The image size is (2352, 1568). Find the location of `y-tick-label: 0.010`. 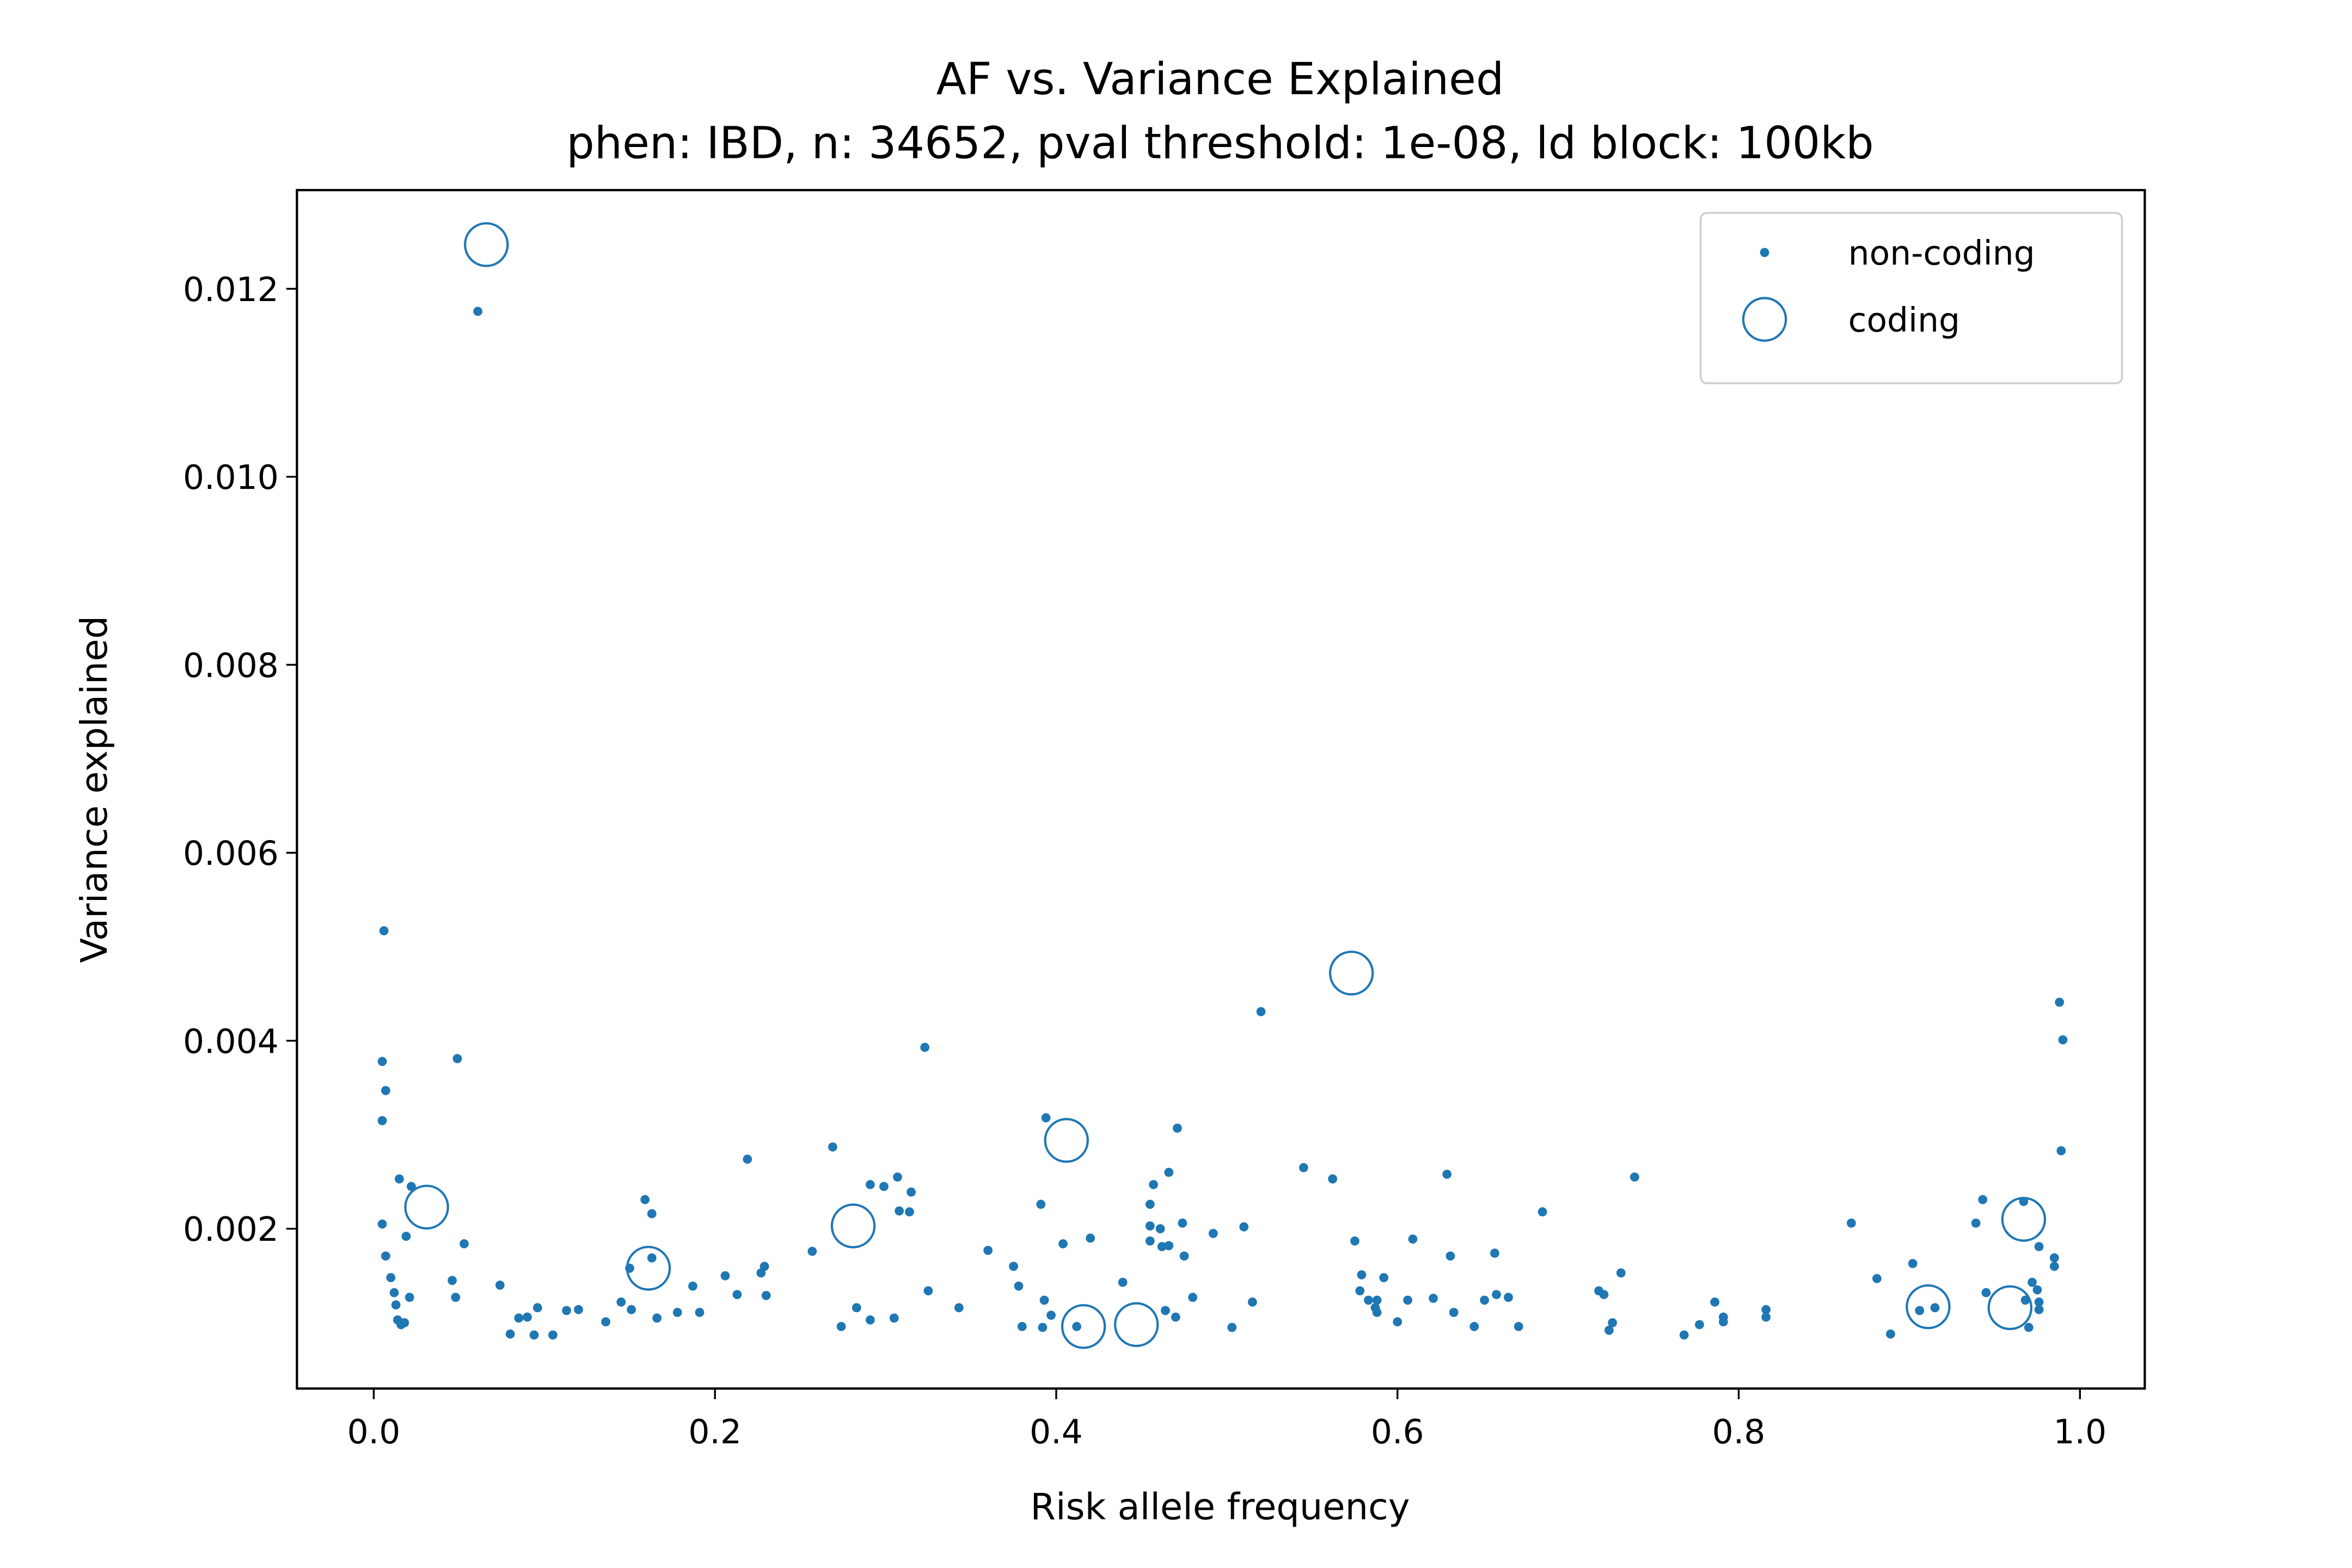

y-tick-label: 0.010 is located at coordinates (231, 477).